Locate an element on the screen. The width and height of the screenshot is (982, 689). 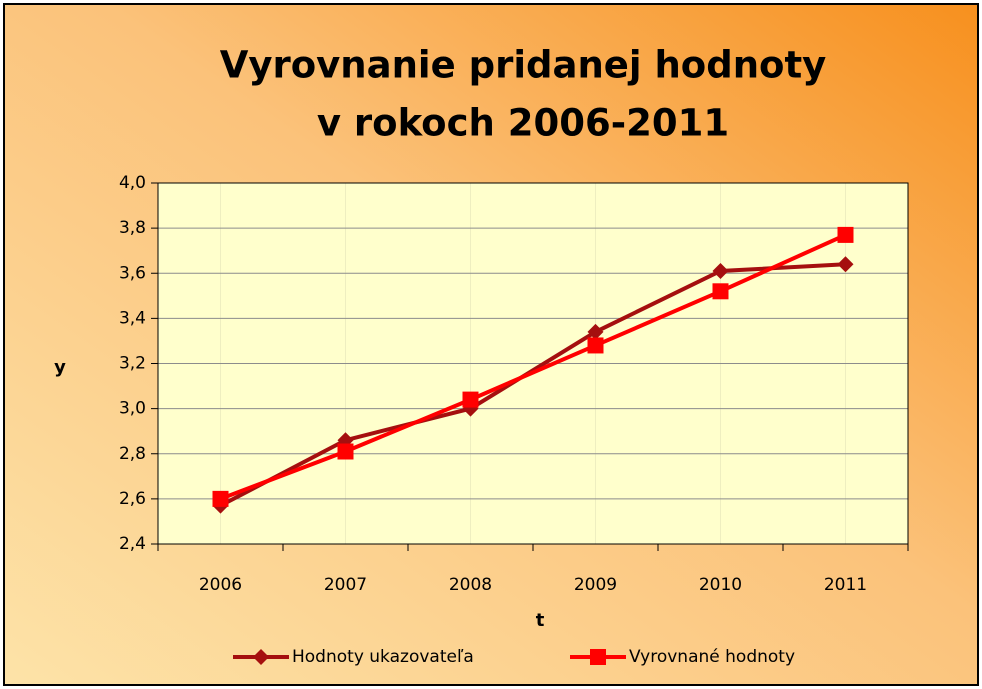
x-tick-label: 2008 is located at coordinates (470, 585).